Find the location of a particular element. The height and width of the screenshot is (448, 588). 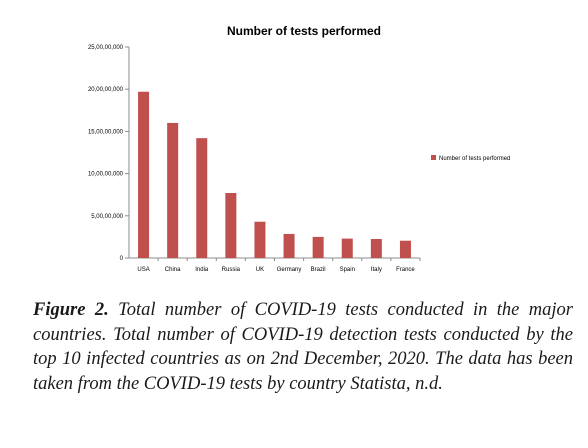

x-tick-label: Russia is located at coordinates (231, 270).